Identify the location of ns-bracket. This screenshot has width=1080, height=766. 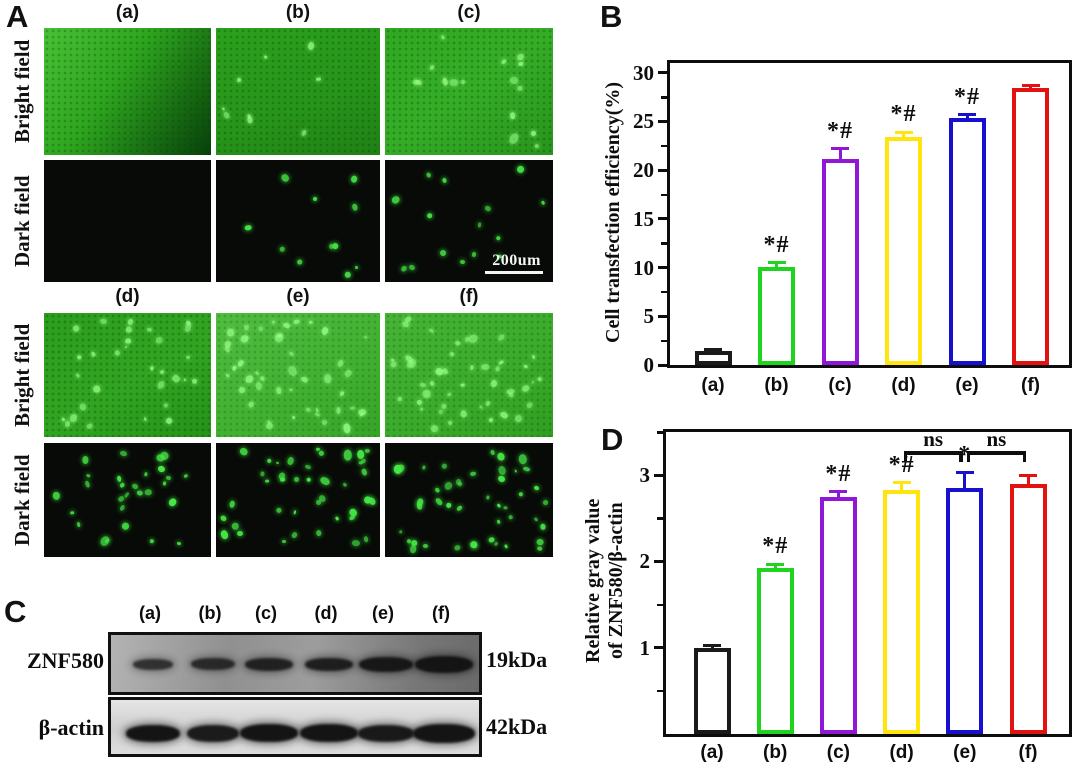
(996, 453).